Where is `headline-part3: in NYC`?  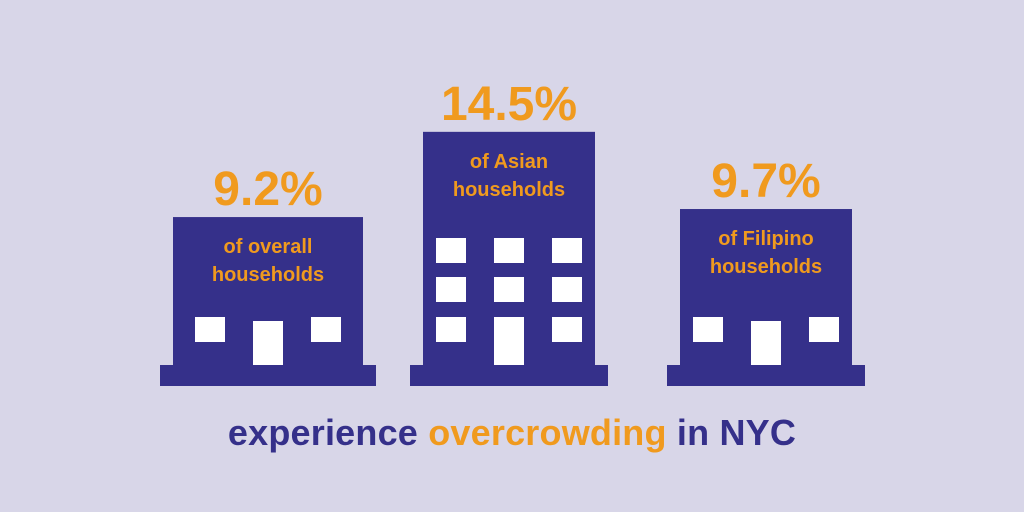 headline-part3: in NYC is located at coordinates (736, 432).